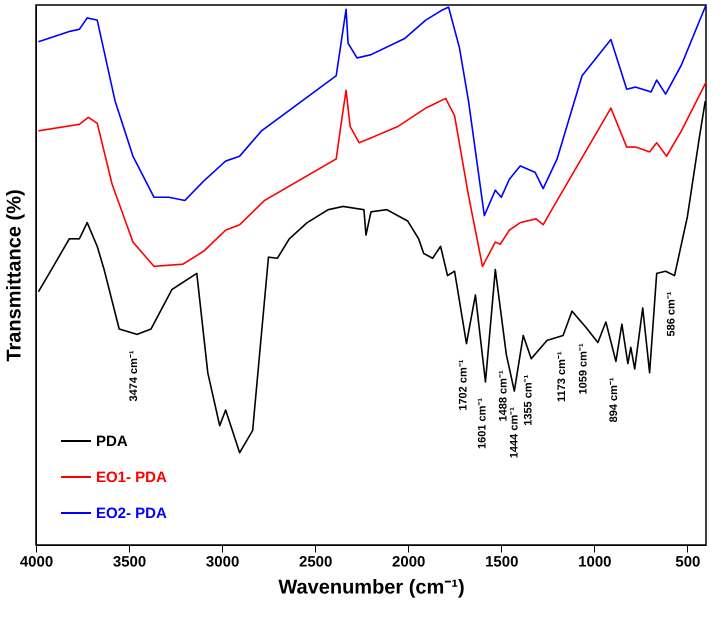 This screenshot has width=720, height=634. I want to click on annotation: 1488 cm⁻¹, so click(504, 396).